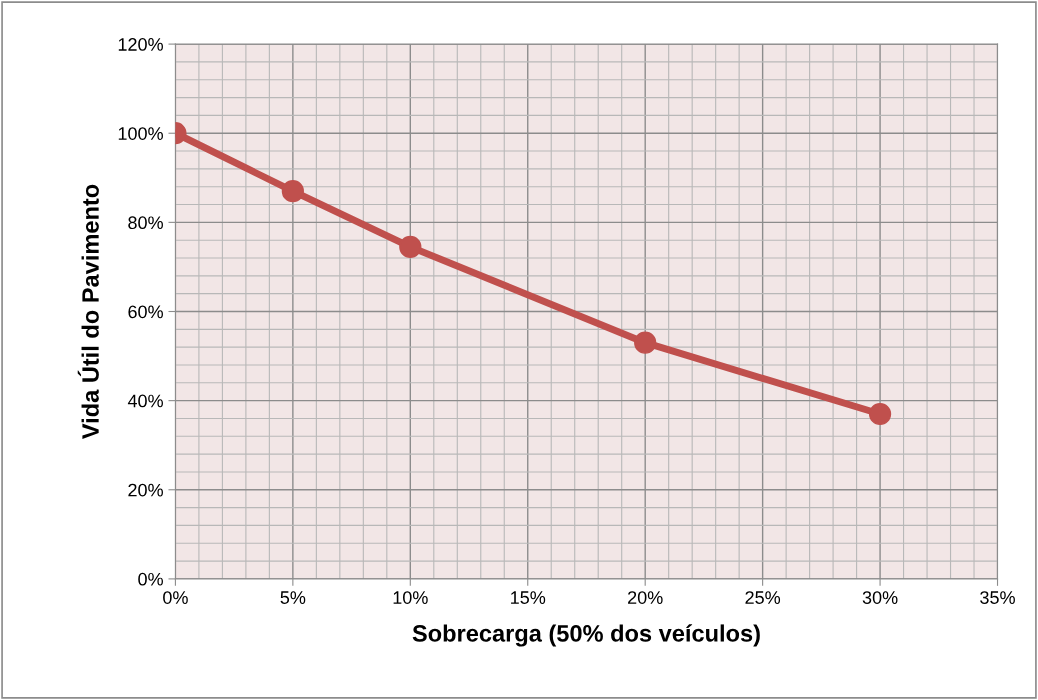  I want to click on y-tick-label: 100%, so click(140, 133).